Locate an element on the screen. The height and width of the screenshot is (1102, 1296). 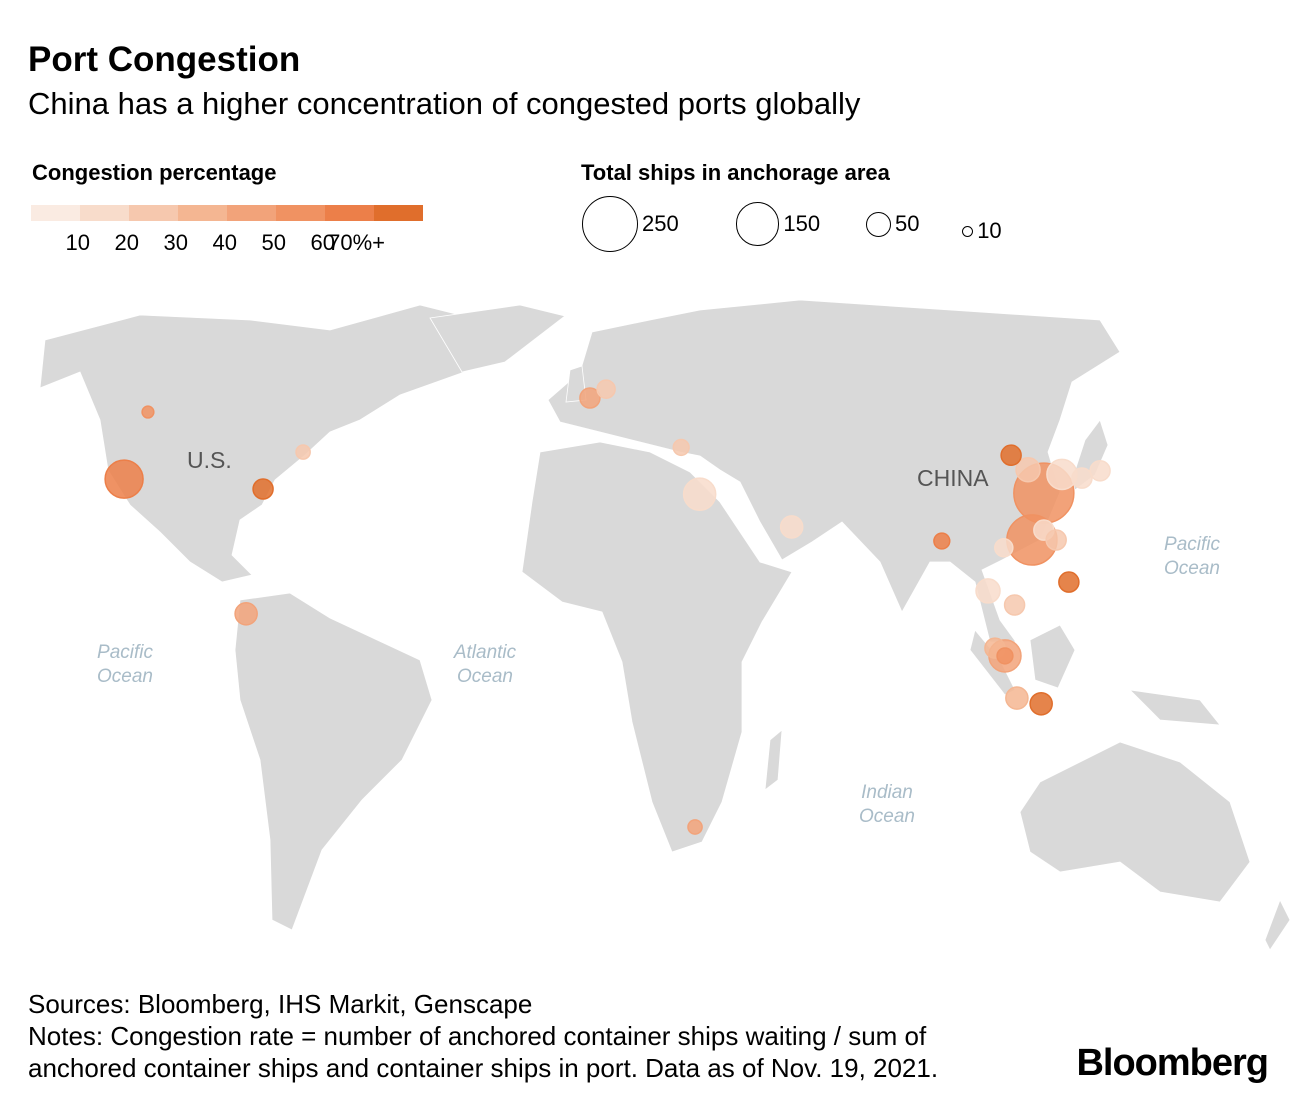
size-legend-label: 10 is located at coordinates (989, 231).